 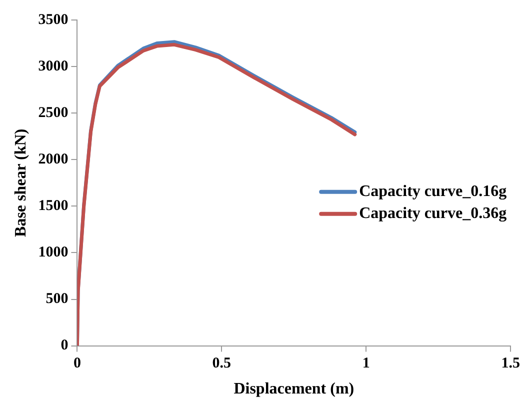 What do you see at coordinates (57, 299) in the screenshot?
I see `y-tick-label: 500` at bounding box center [57, 299].